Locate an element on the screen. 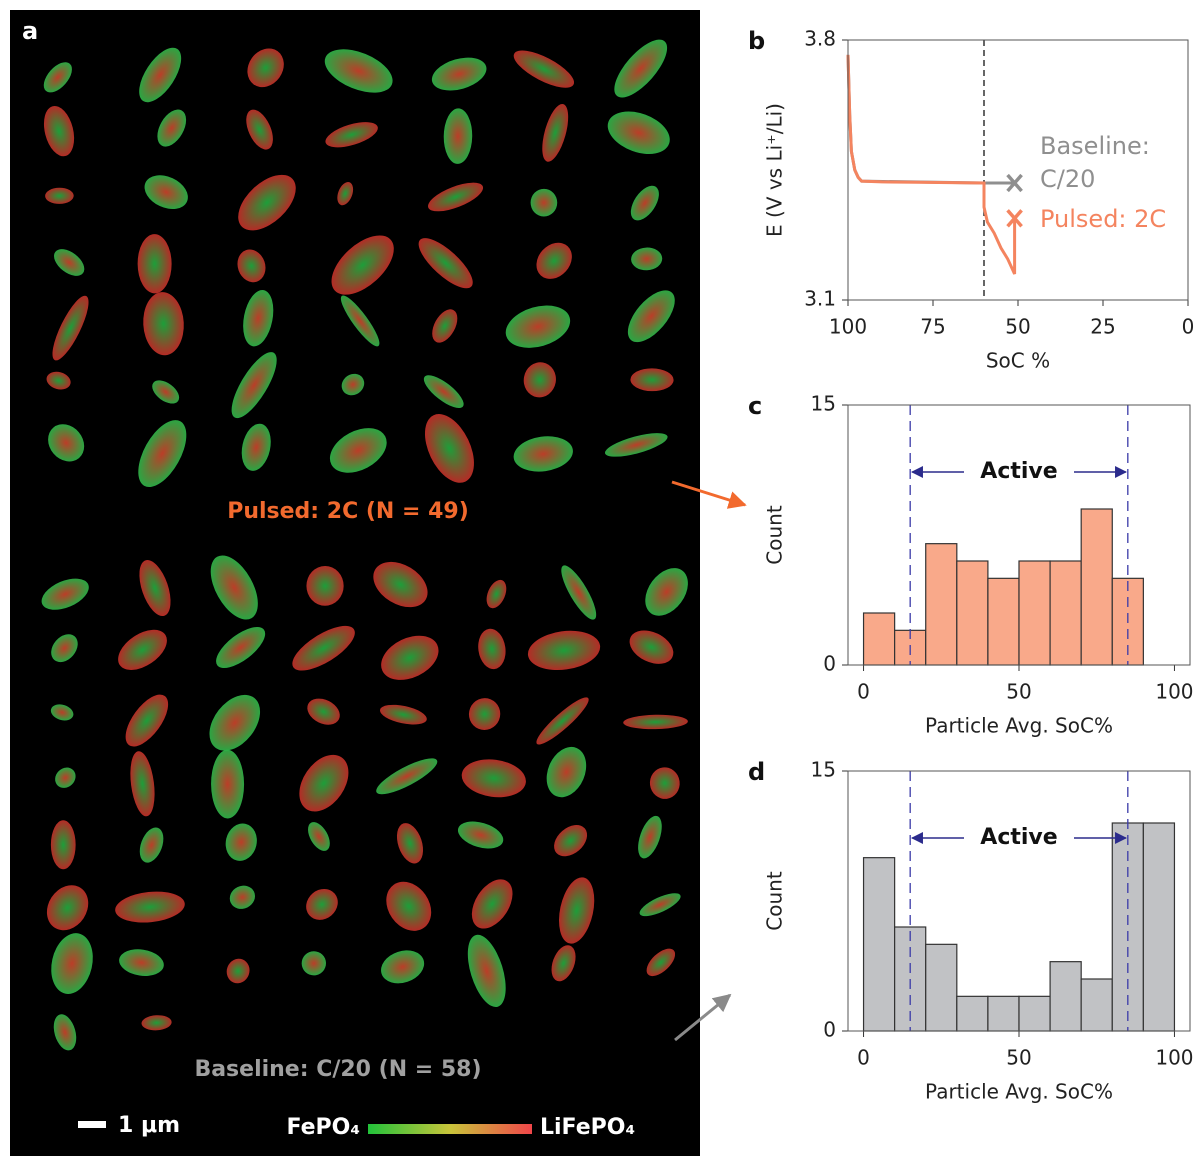 The width and height of the screenshot is (1200, 1160). pulsed-caption: Pulsed: 2C (N = 49) is located at coordinates (348, 511).